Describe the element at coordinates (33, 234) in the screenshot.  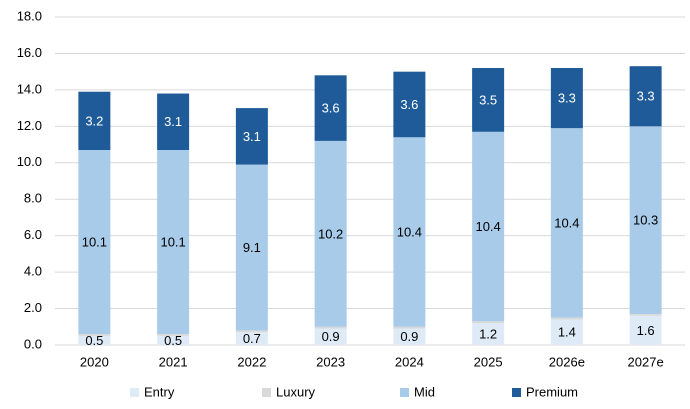
I see `y-tick-label: 6.0` at that location.